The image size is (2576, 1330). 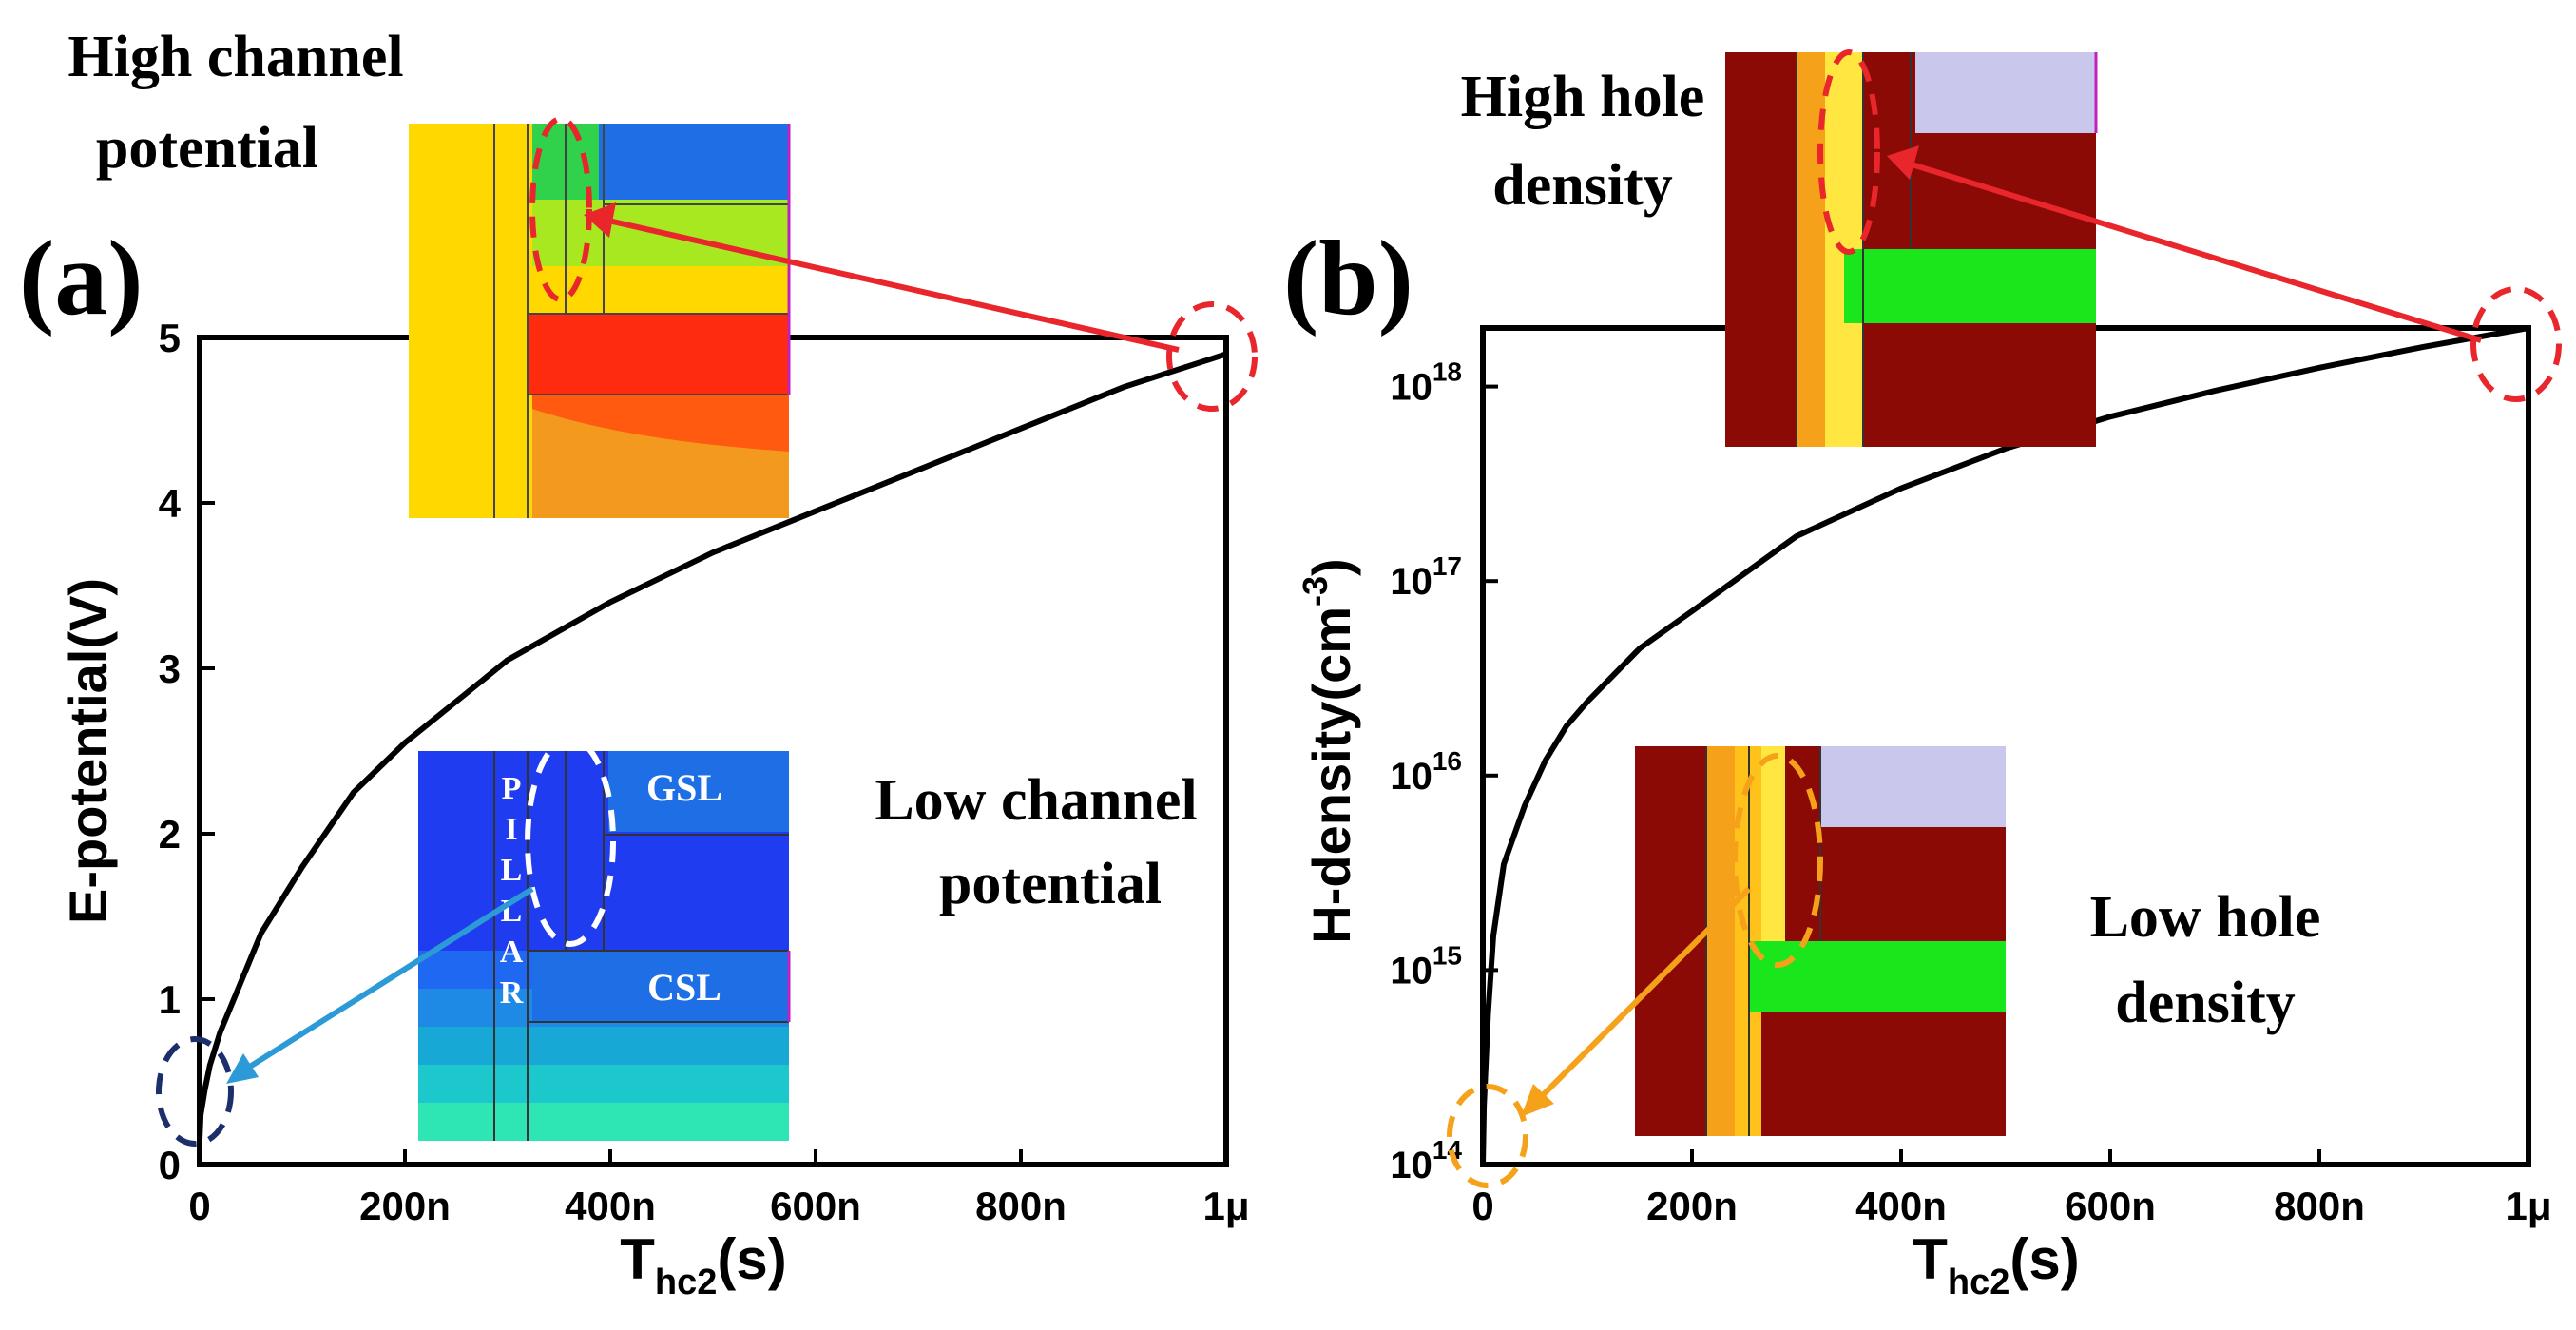 What do you see at coordinates (81, 278) in the screenshot?
I see `panel-label-a: (a)` at bounding box center [81, 278].